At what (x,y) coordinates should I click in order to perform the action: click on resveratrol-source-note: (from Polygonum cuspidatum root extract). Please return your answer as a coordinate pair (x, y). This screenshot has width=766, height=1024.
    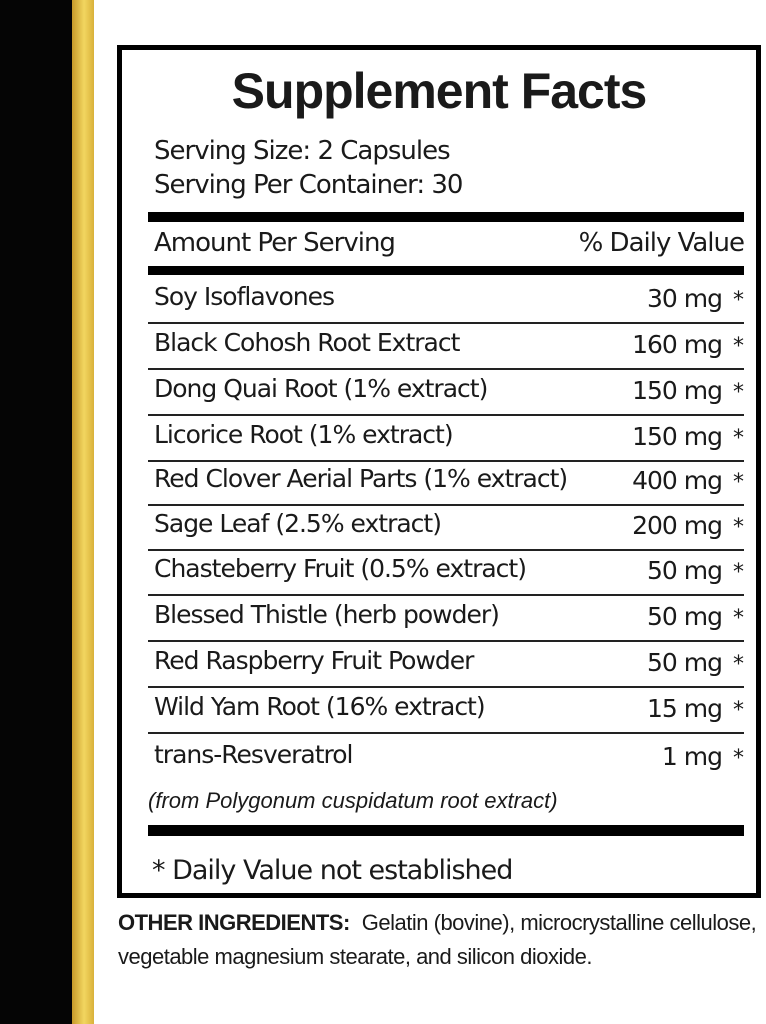
    Looking at the image, I should click on (353, 800).